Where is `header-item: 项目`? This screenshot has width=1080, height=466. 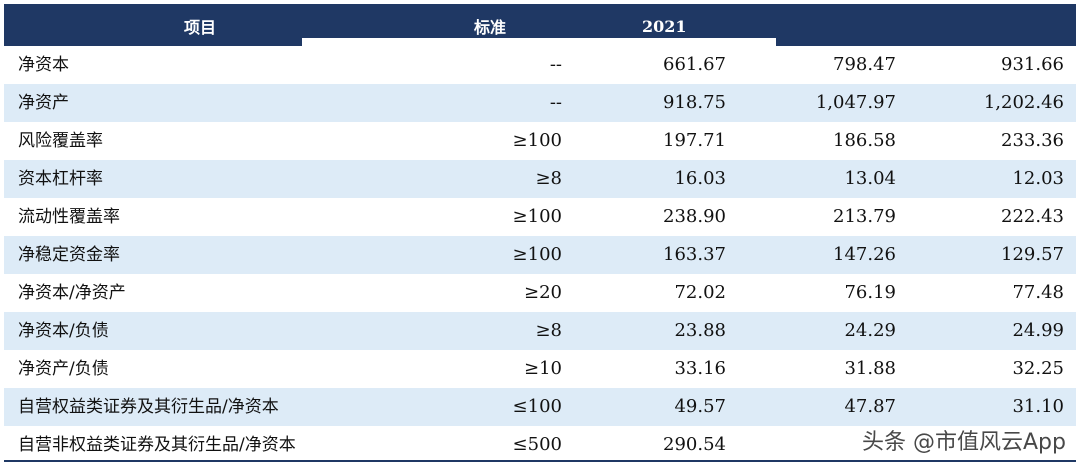 header-item: 项目 is located at coordinates (200, 27).